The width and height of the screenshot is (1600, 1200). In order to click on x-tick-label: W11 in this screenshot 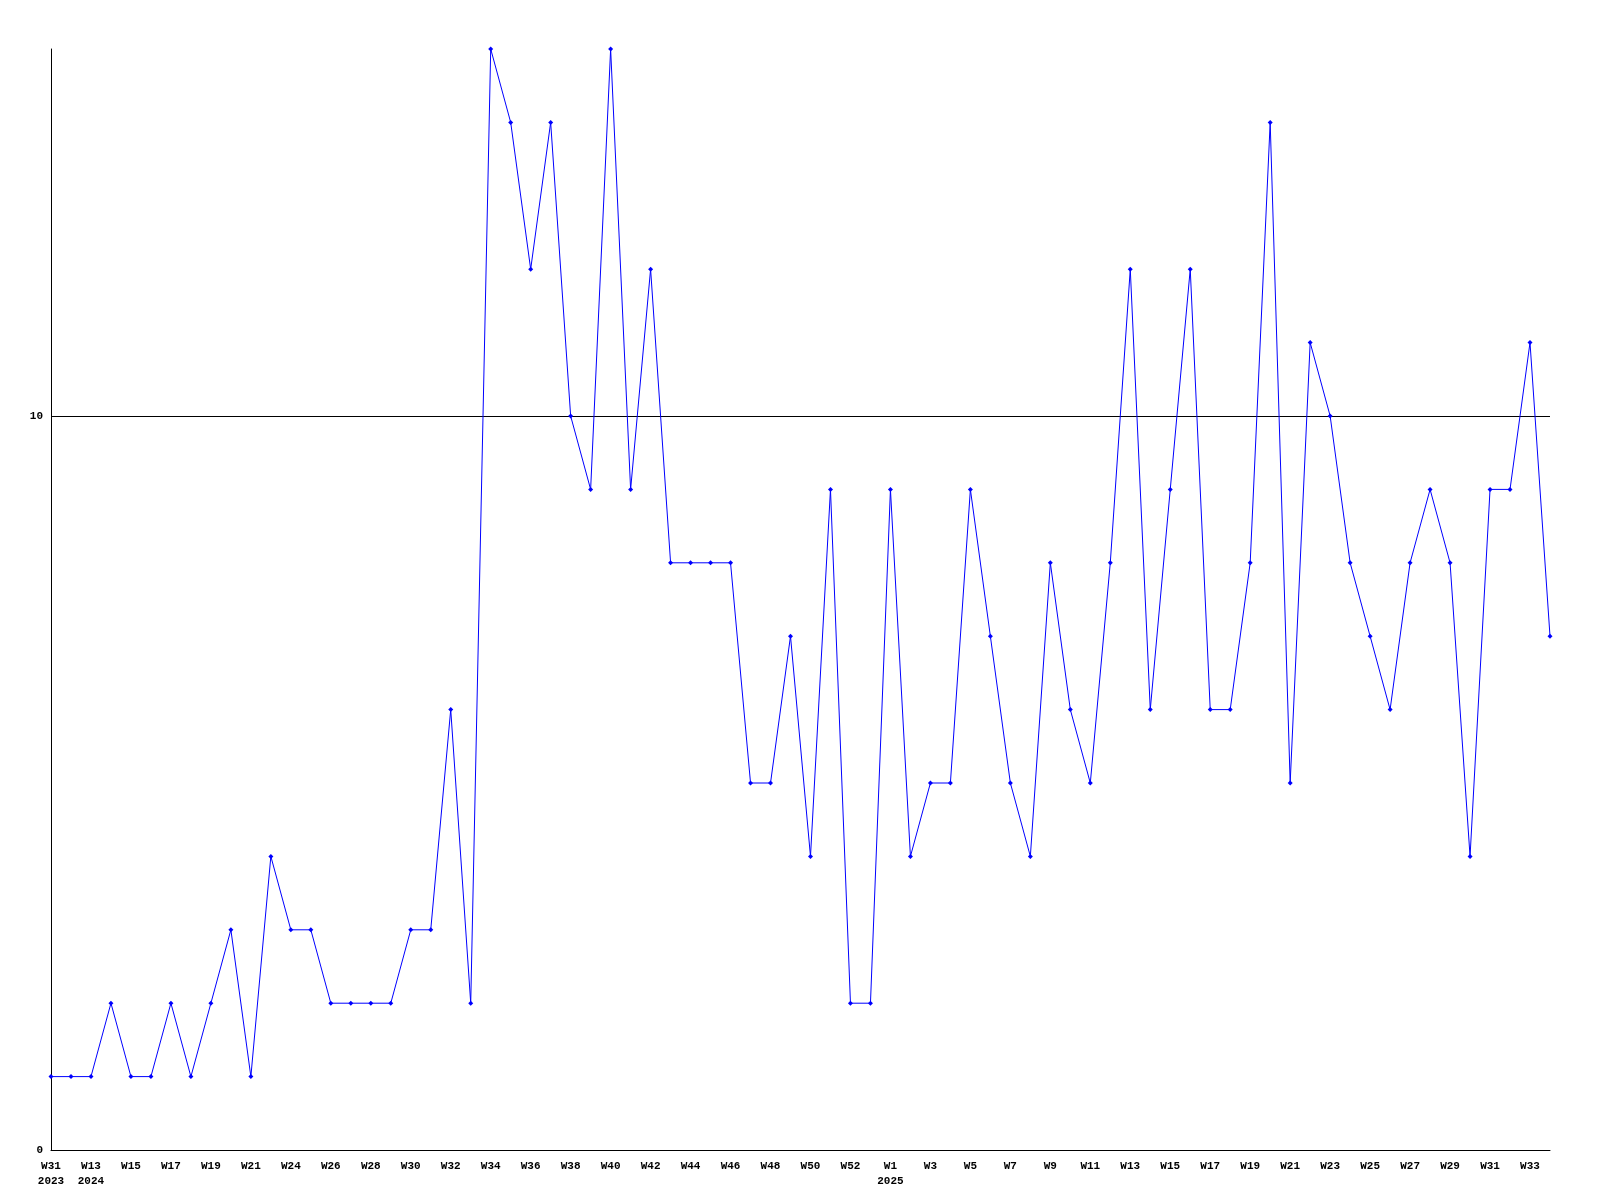, I will do `click(1090, 1165)`.